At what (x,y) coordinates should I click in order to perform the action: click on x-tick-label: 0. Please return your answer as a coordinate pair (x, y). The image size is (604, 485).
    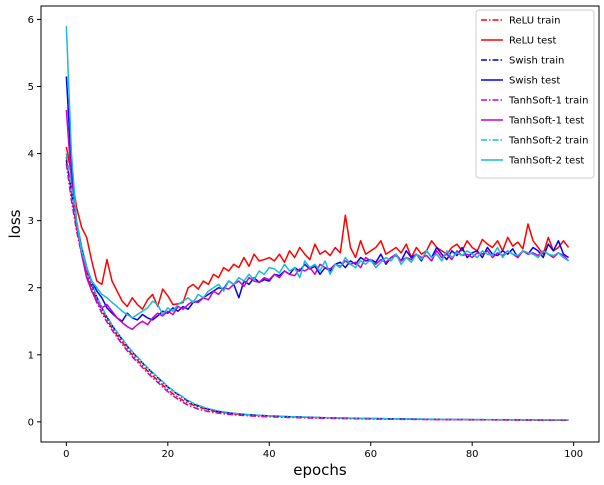
    Looking at the image, I should click on (66, 454).